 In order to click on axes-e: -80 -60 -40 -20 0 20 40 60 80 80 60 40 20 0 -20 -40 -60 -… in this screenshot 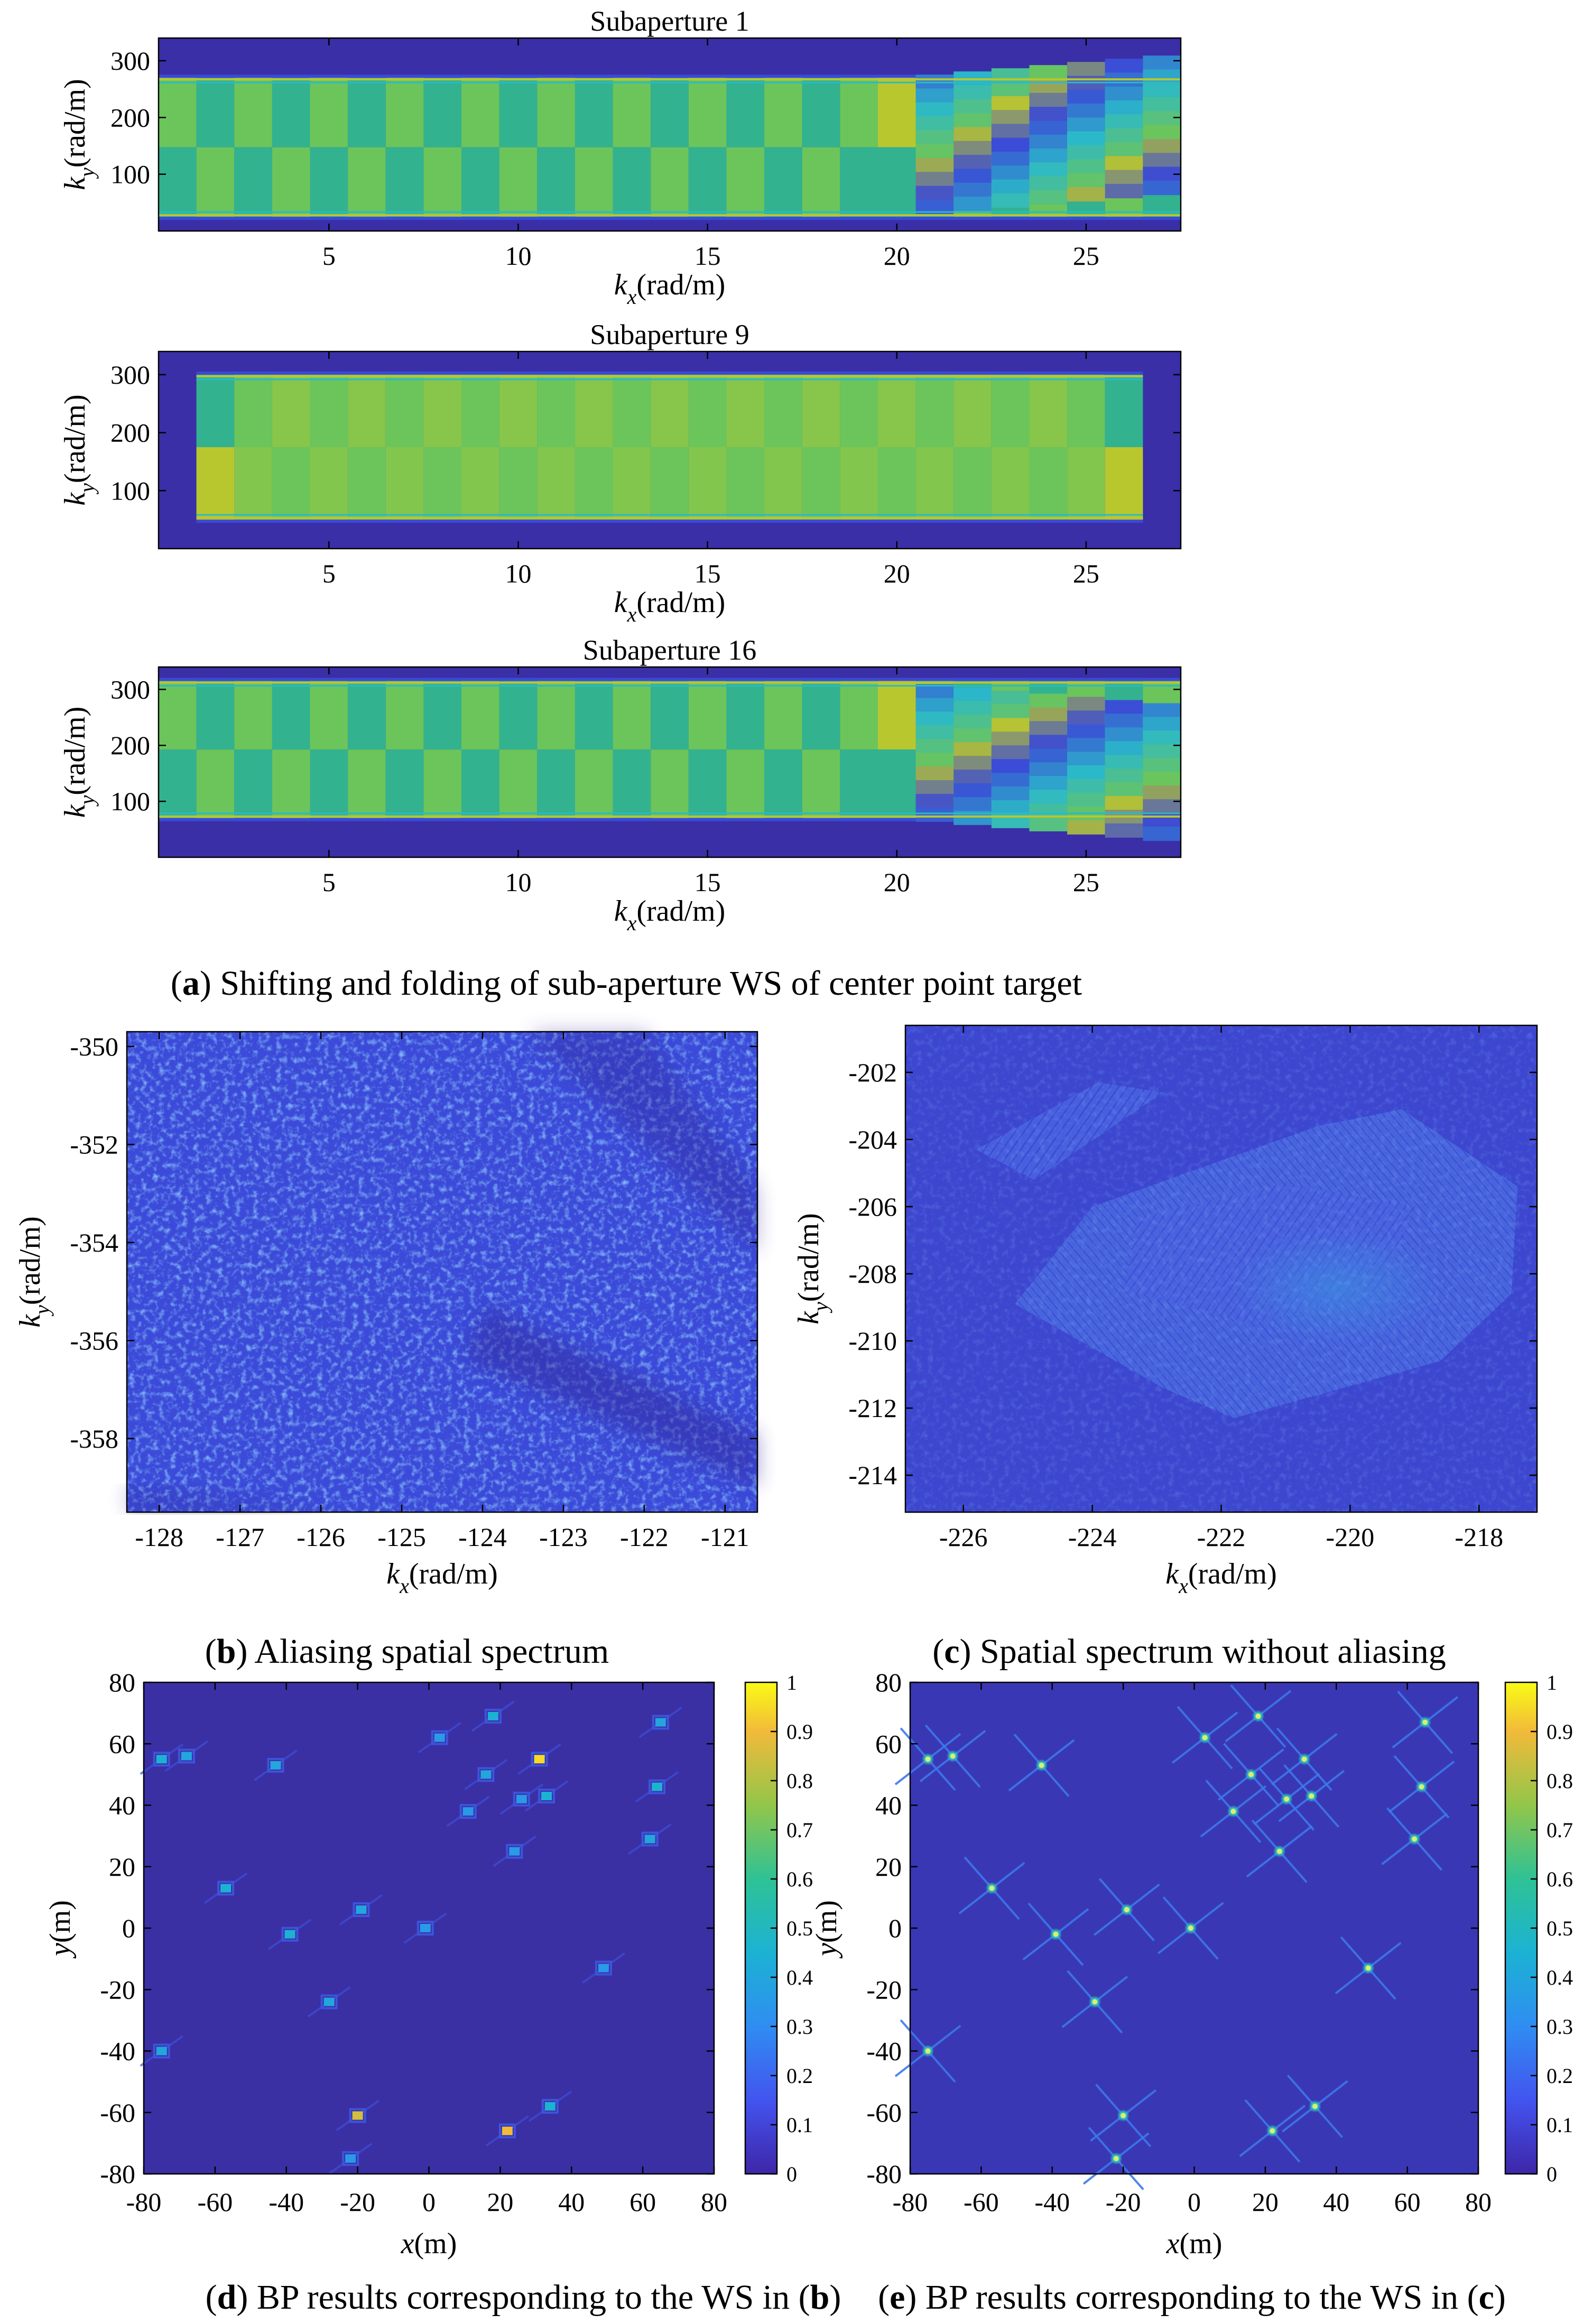, I will do `click(1151, 1964)`.